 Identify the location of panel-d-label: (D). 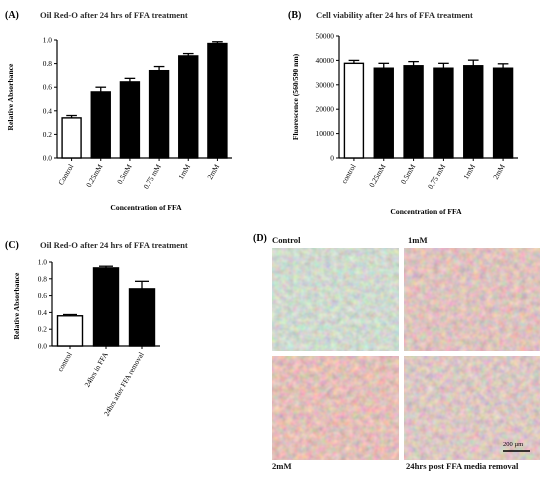
(260, 238).